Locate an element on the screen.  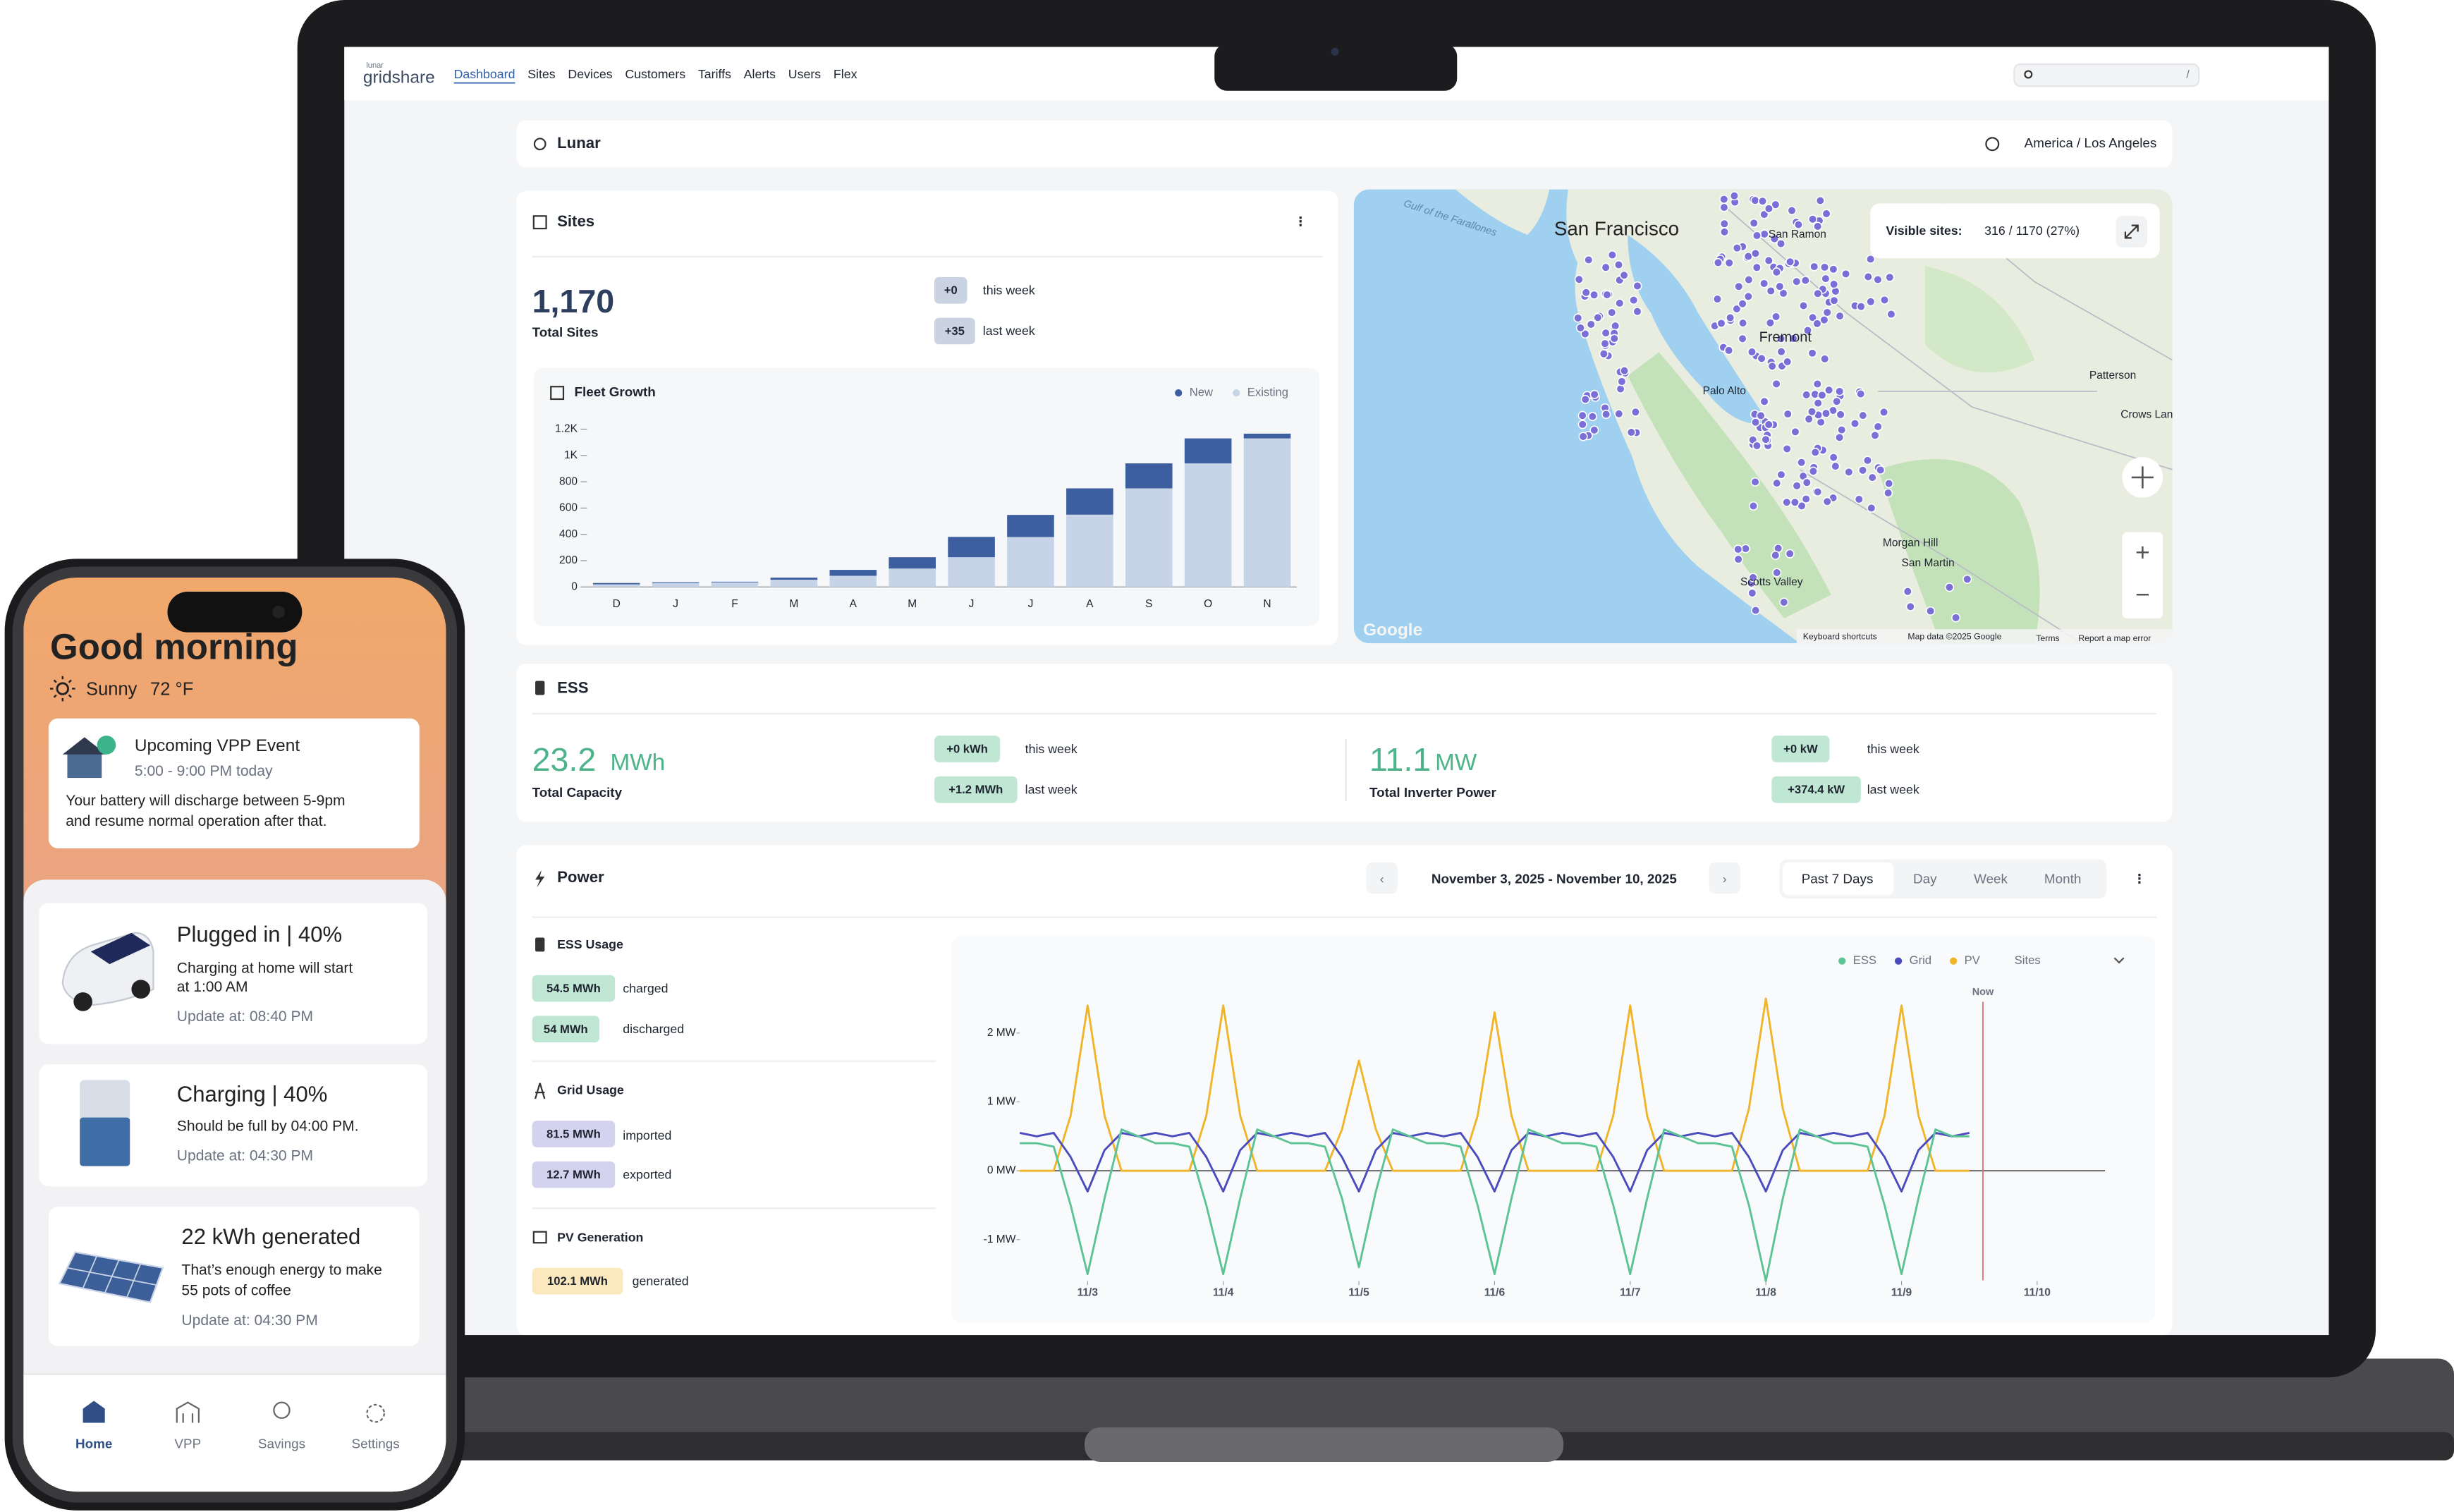
house-icon is located at coordinates (84, 765).